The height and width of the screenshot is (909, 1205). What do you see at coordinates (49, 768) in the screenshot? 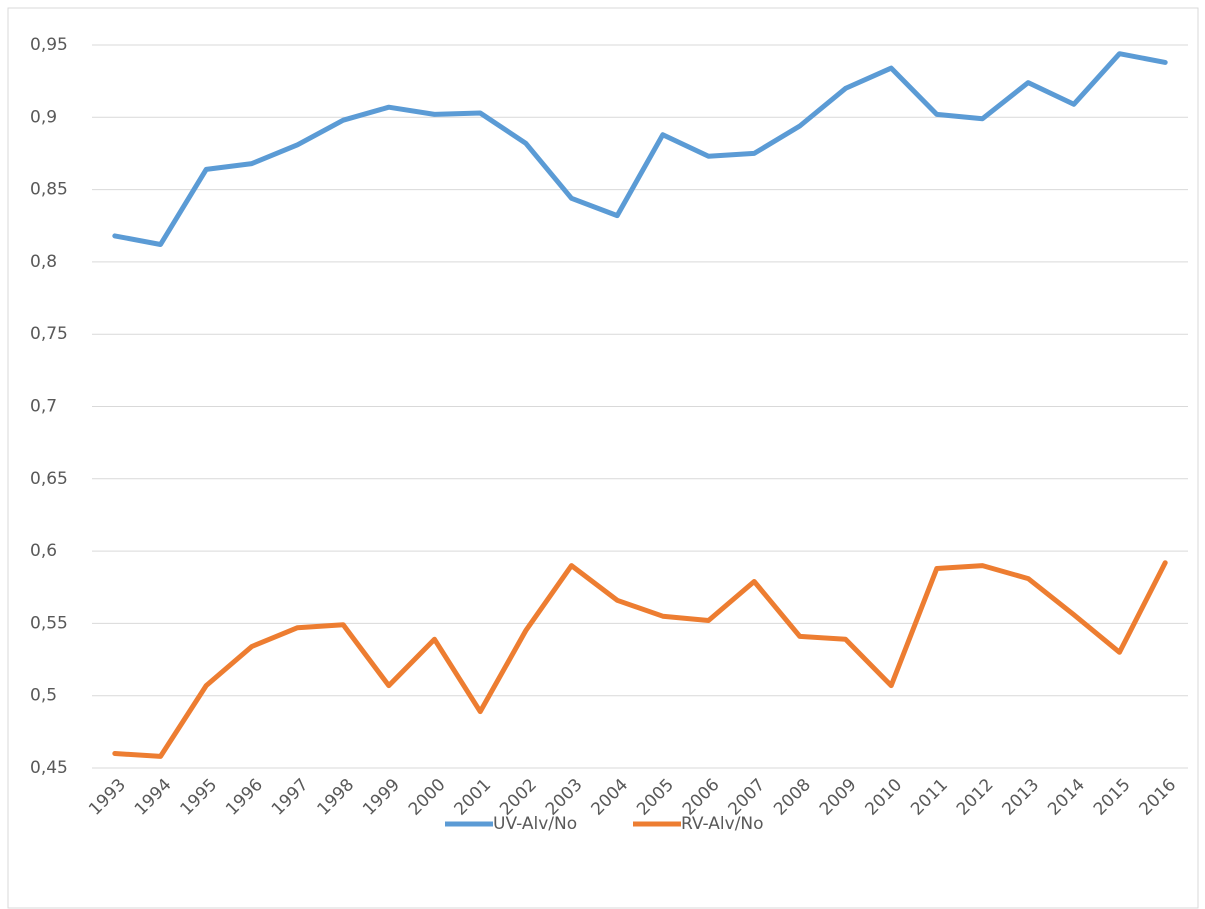
I see `y-tick-label: 0,45` at bounding box center [49, 768].